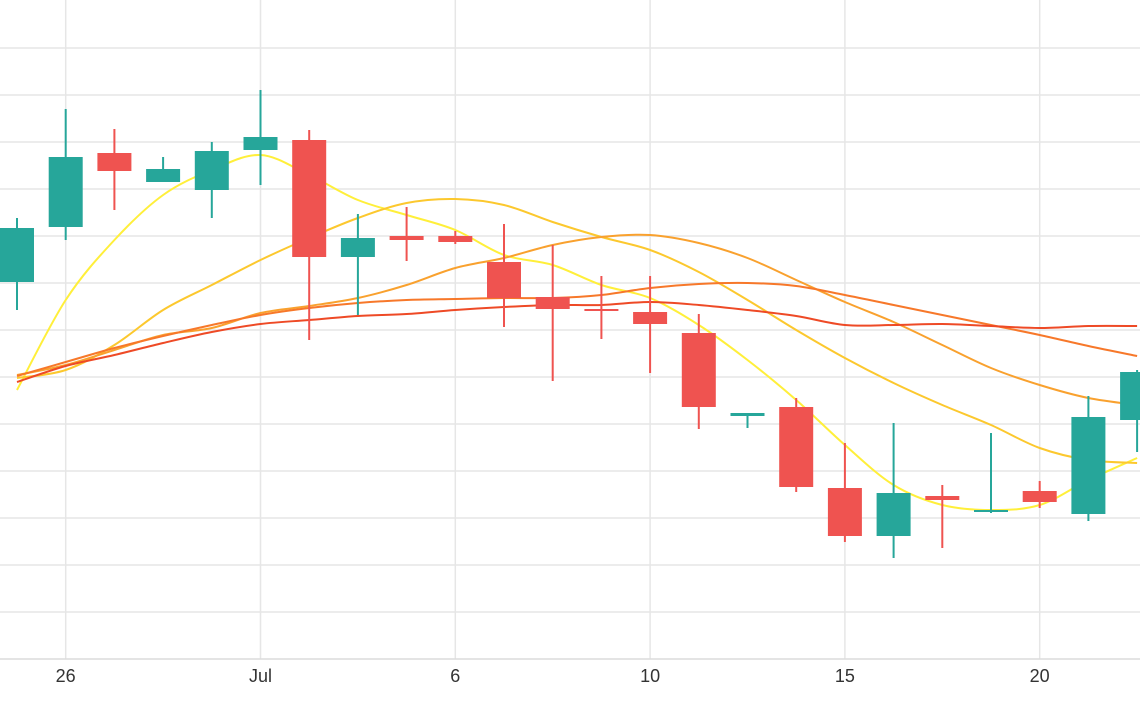  Describe the element at coordinates (66, 676) in the screenshot. I see `x-tick-label: 26` at that location.